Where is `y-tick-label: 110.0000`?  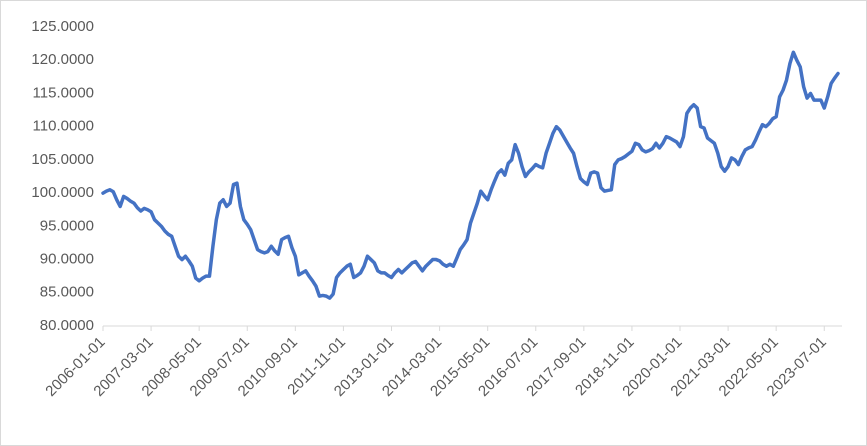
y-tick-label: 110.0000 is located at coordinates (63, 126).